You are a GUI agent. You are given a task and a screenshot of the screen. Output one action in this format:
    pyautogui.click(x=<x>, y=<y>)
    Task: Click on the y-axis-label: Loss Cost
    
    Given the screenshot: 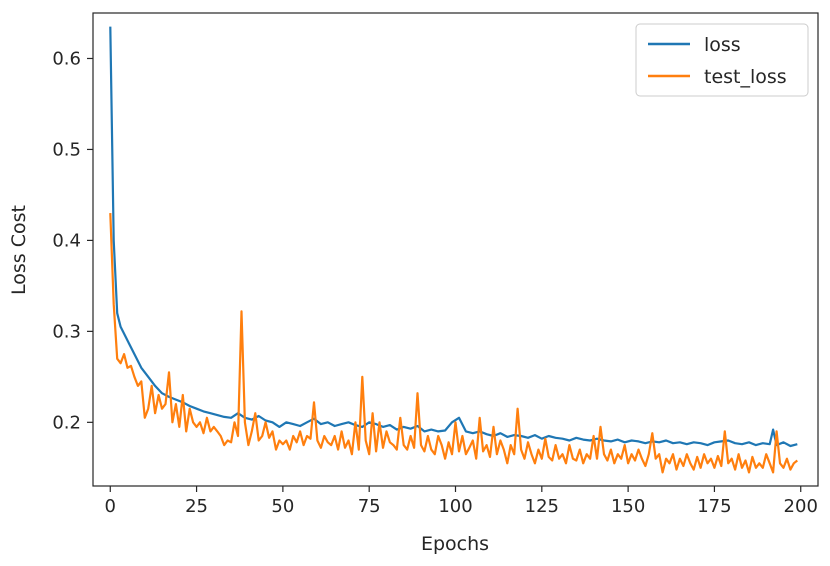 What is the action you would take?
    pyautogui.click(x=19, y=250)
    